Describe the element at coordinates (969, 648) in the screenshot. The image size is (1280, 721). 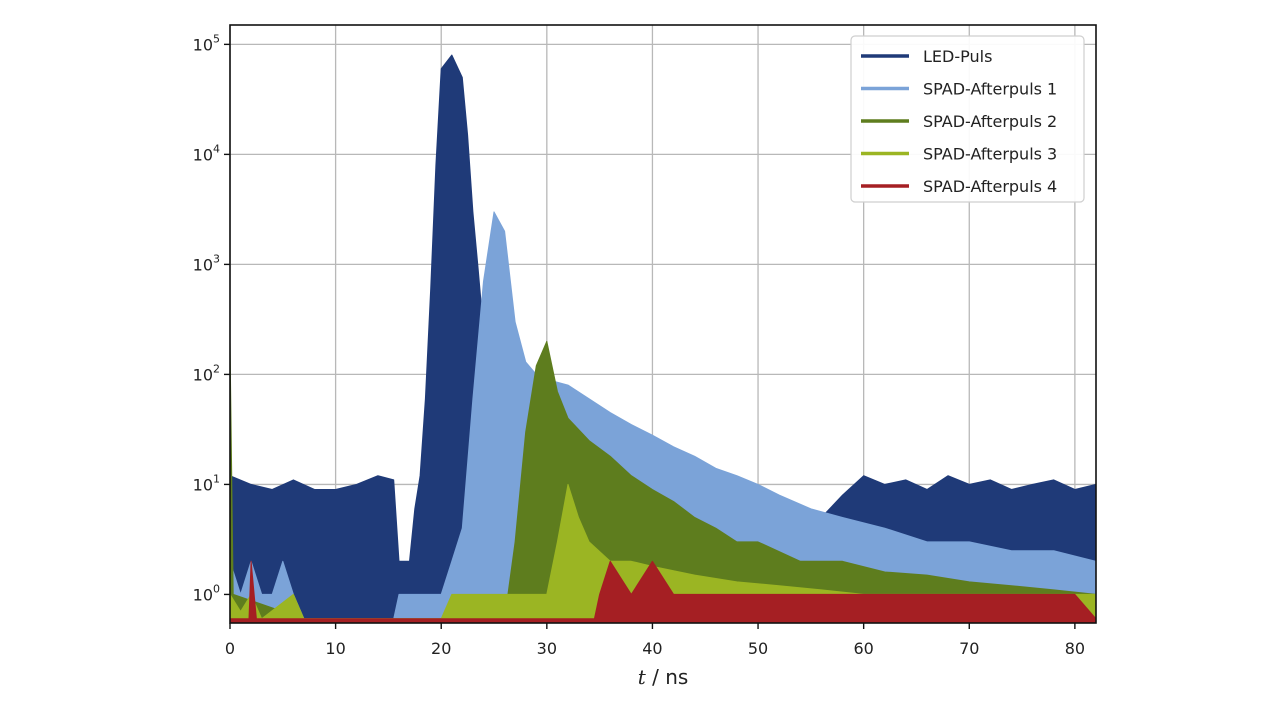
I see `x-tick-label-7: 70` at that location.